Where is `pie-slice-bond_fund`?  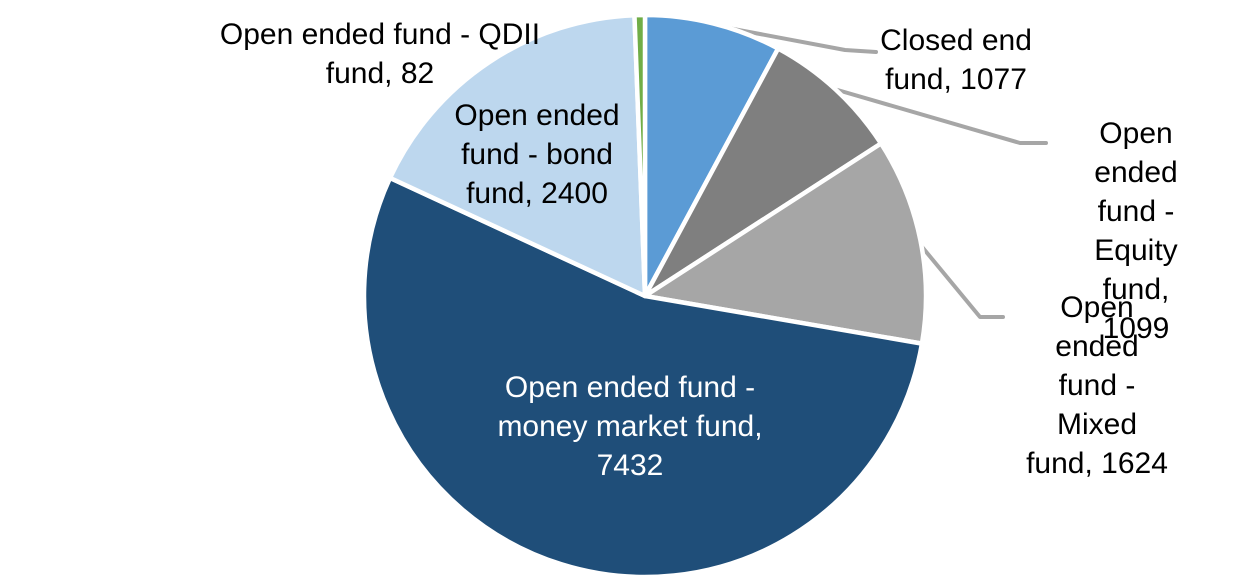 pie-slice-bond_fund is located at coordinates (517, 155).